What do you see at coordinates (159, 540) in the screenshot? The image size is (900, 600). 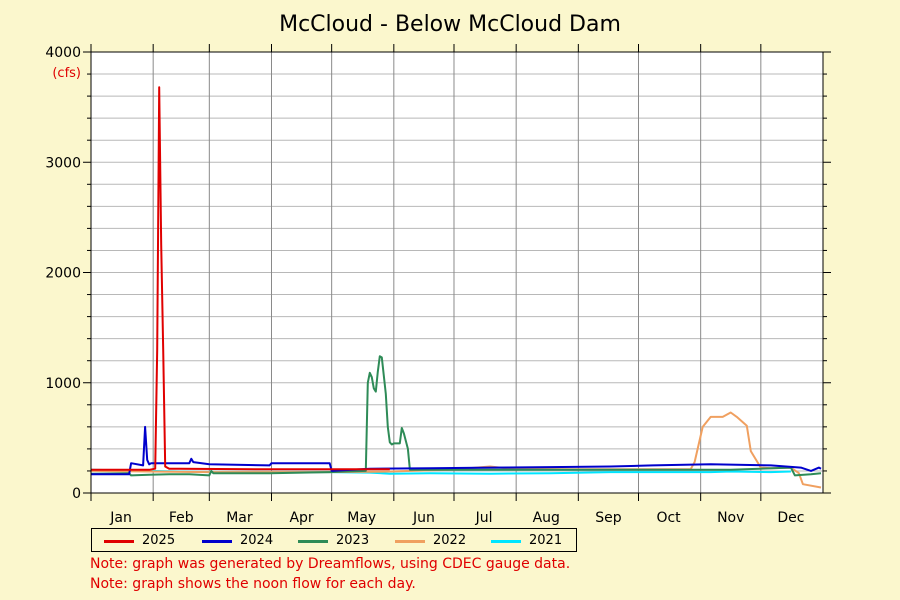 I see `legend-label: 2025` at bounding box center [159, 540].